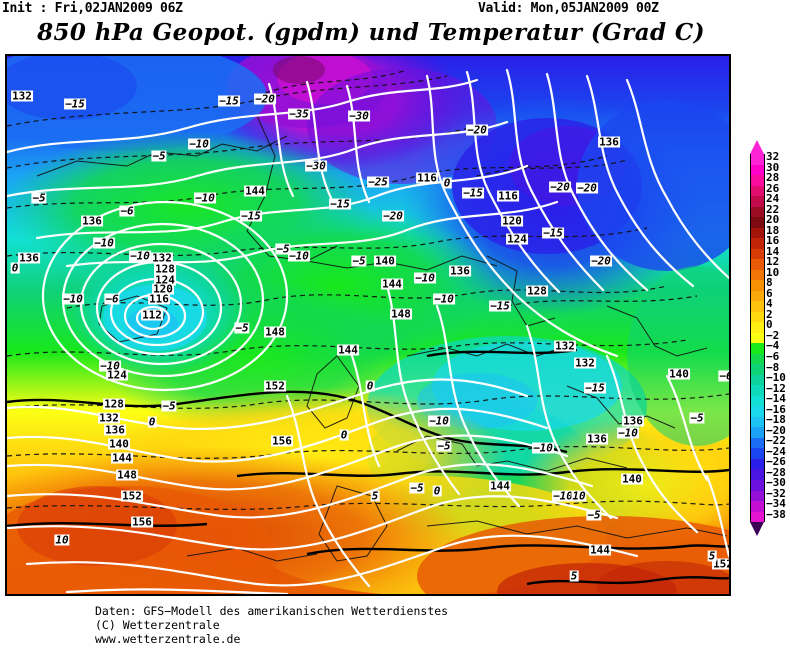 Image resolution: width=790 pixels, height=648 pixels. What do you see at coordinates (773, 178) in the screenshot?
I see `colorbar-tick: 28` at bounding box center [773, 178].